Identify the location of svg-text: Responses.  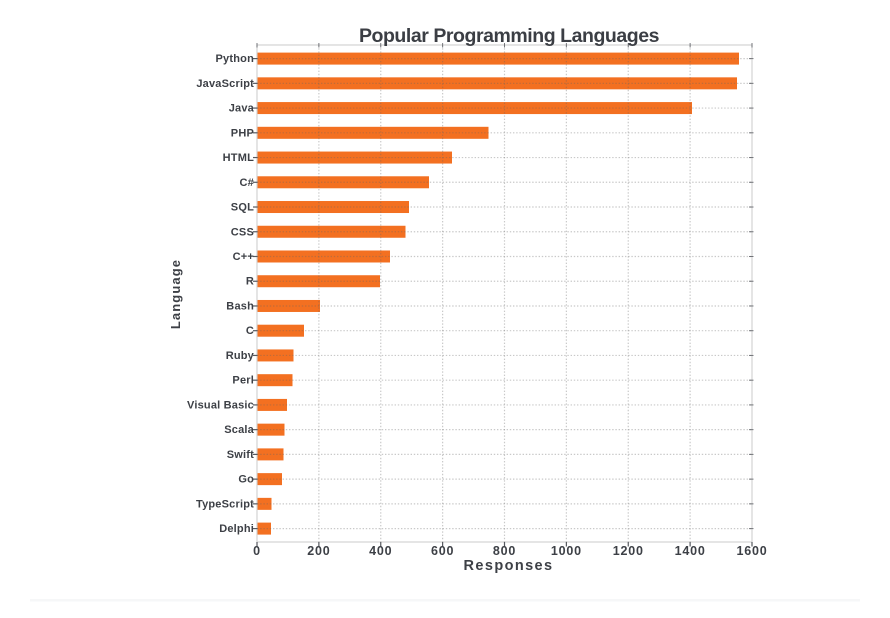
(509, 566).